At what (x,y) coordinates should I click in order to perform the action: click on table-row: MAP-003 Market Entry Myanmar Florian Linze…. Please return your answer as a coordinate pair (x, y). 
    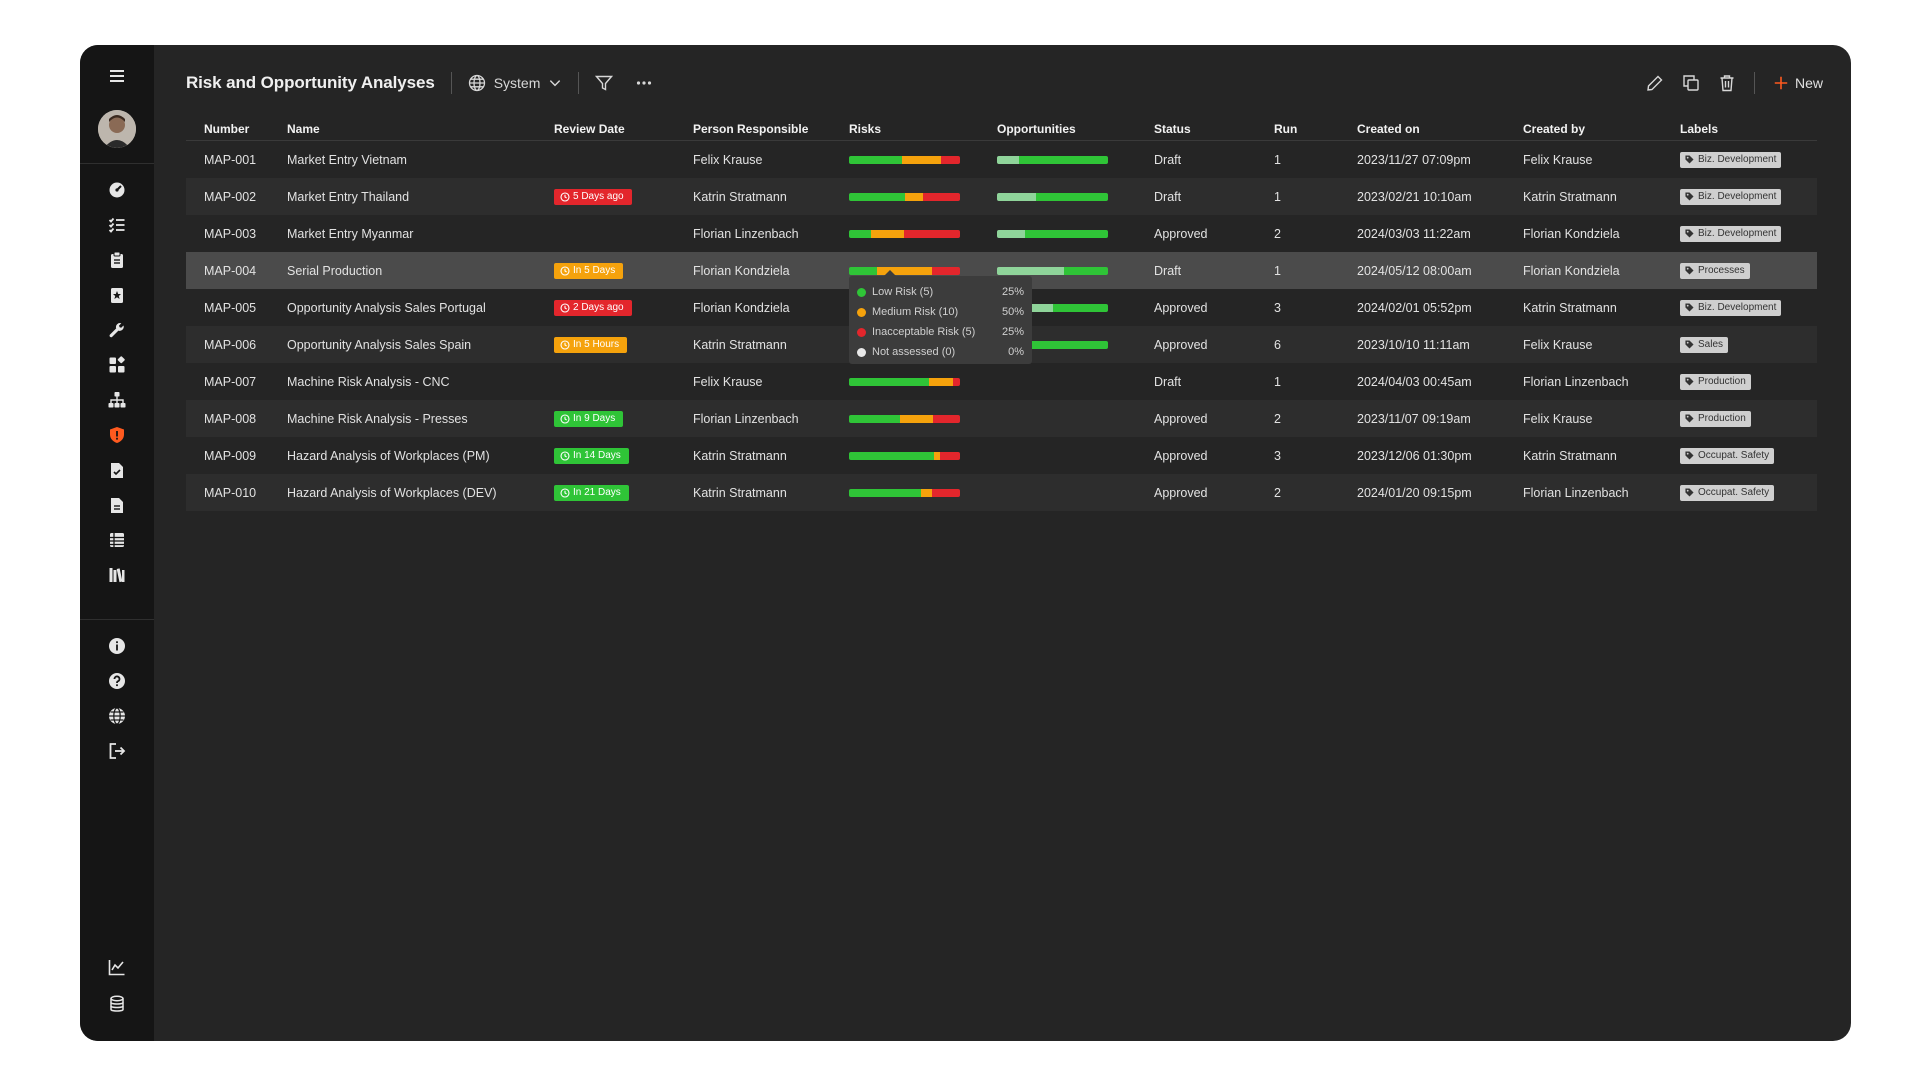
    Looking at the image, I should click on (1001, 233).